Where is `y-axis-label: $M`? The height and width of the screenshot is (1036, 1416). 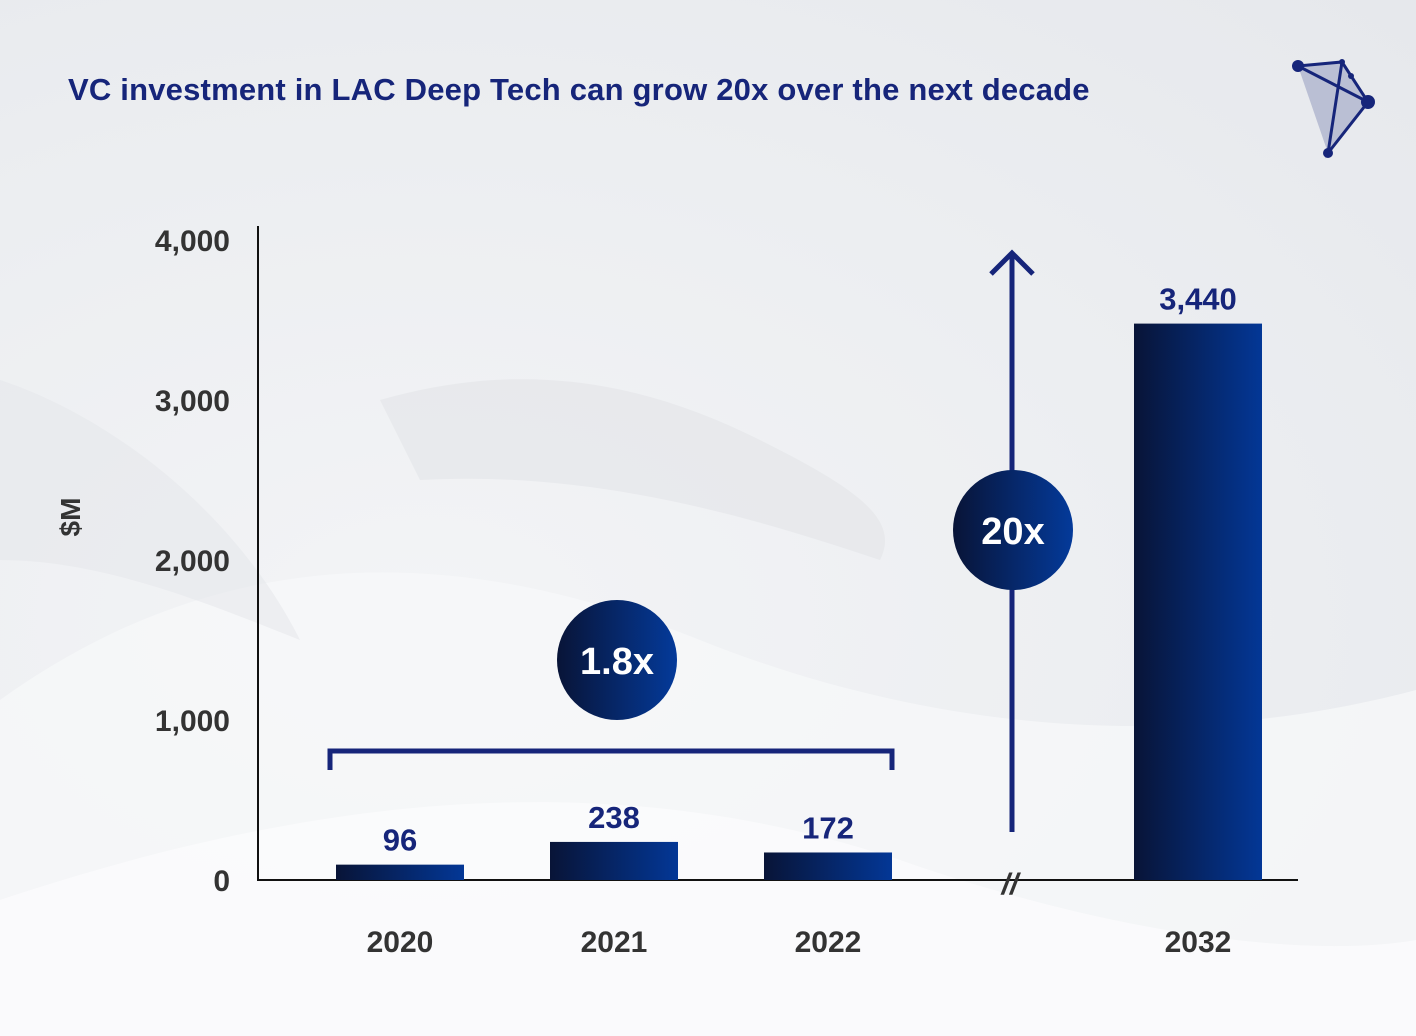 y-axis-label: $M is located at coordinates (70, 517).